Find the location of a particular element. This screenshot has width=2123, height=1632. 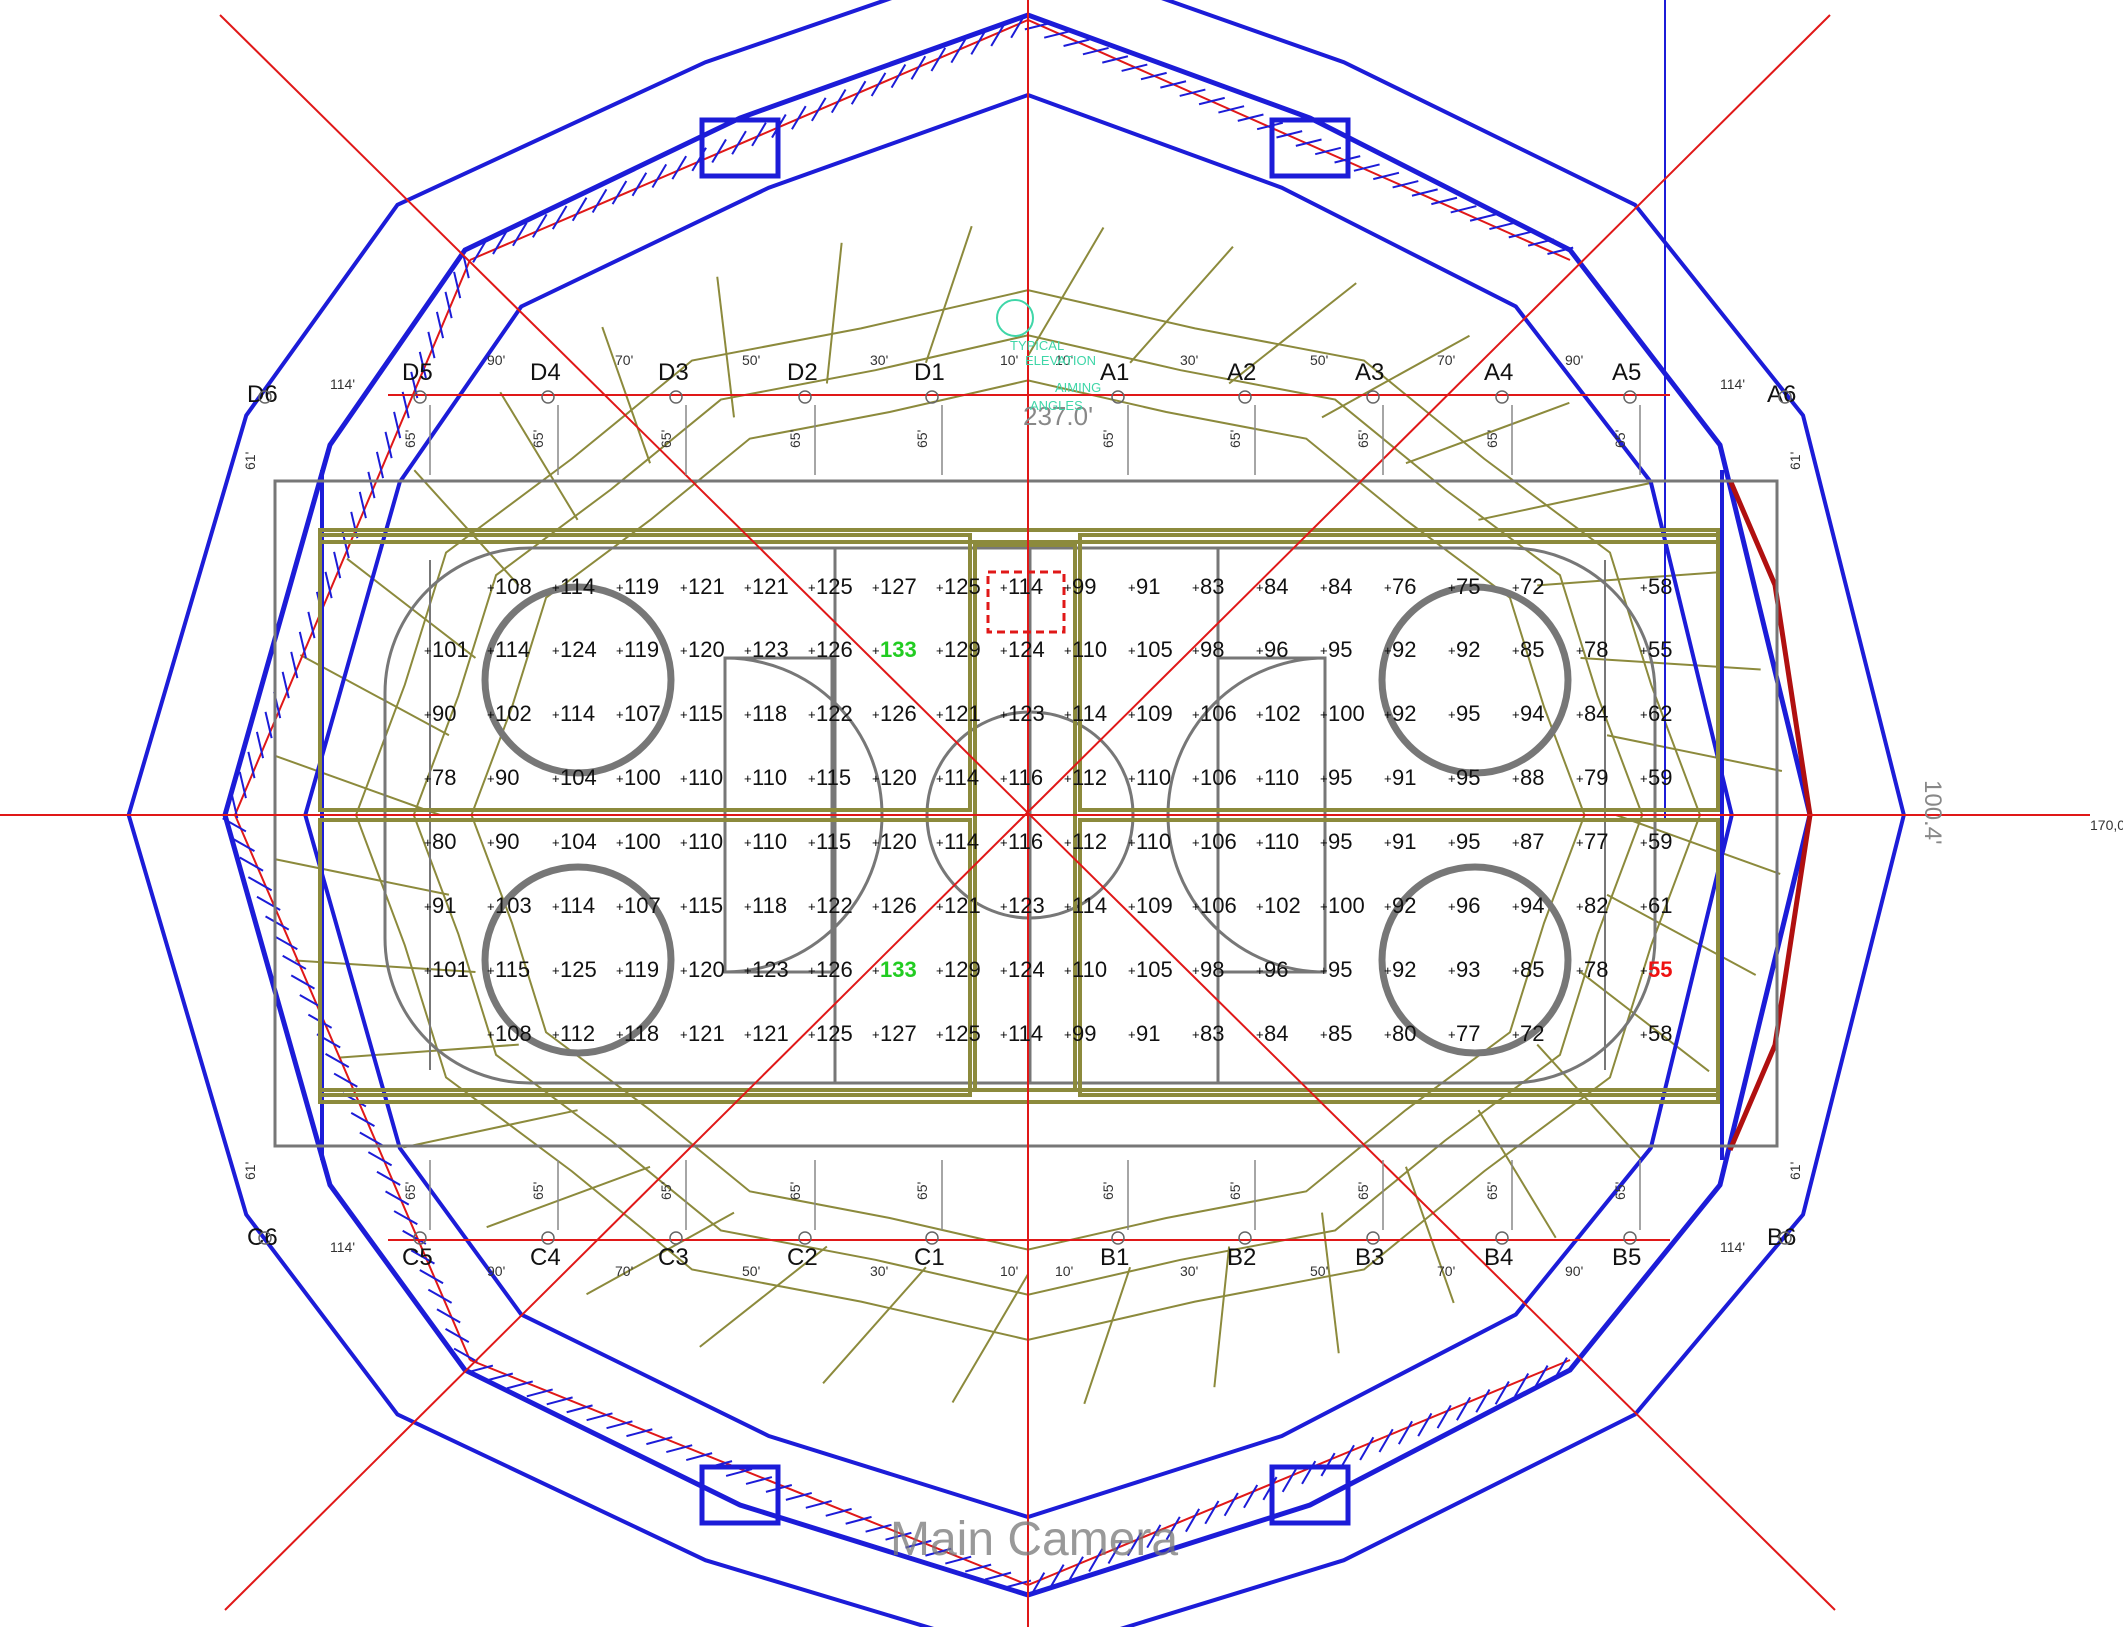

bottom-pole-marker is located at coordinates (265, 1238).